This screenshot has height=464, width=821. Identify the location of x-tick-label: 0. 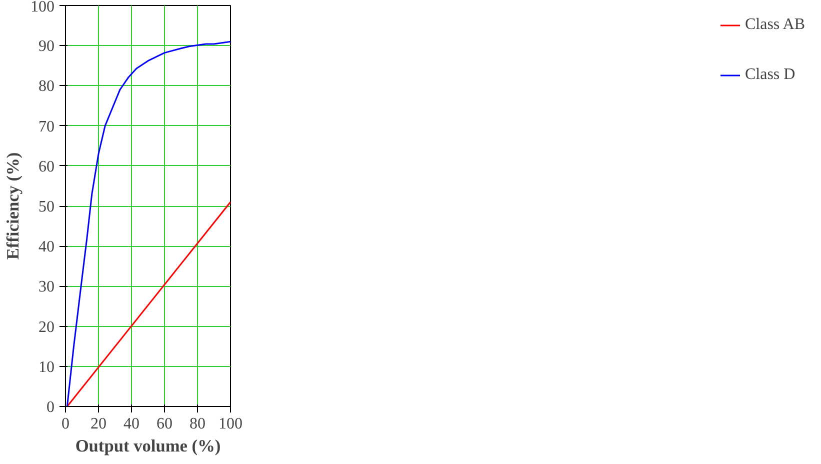
(66, 424).